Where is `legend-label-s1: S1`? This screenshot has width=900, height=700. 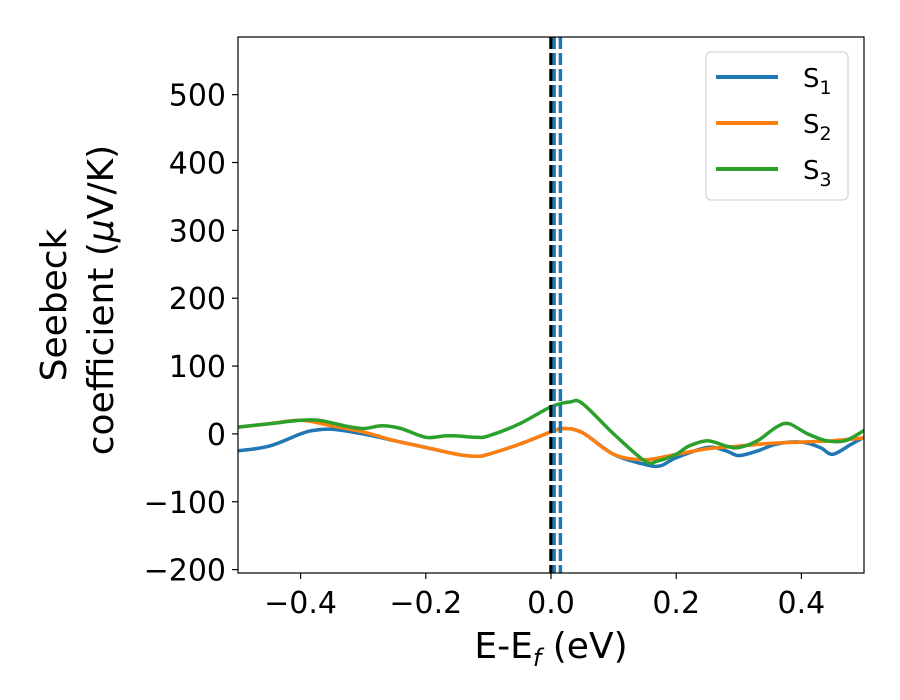 legend-label-s1: S1 is located at coordinates (817, 81).